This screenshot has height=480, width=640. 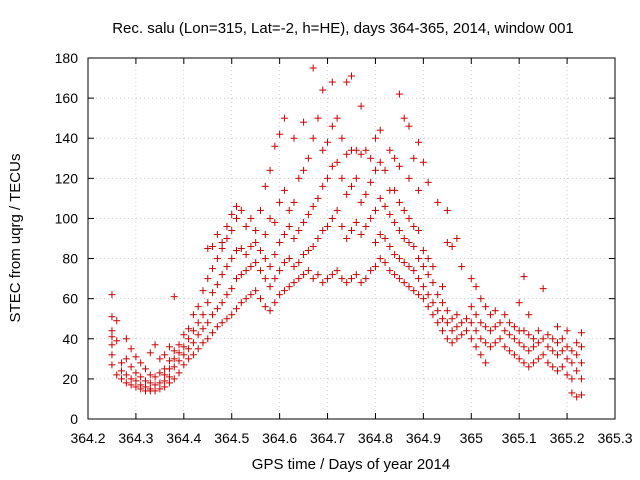 I want to click on y-tick-labels: 0 20 40 60 80 100 120 140 160 180, so click(x=67, y=238).